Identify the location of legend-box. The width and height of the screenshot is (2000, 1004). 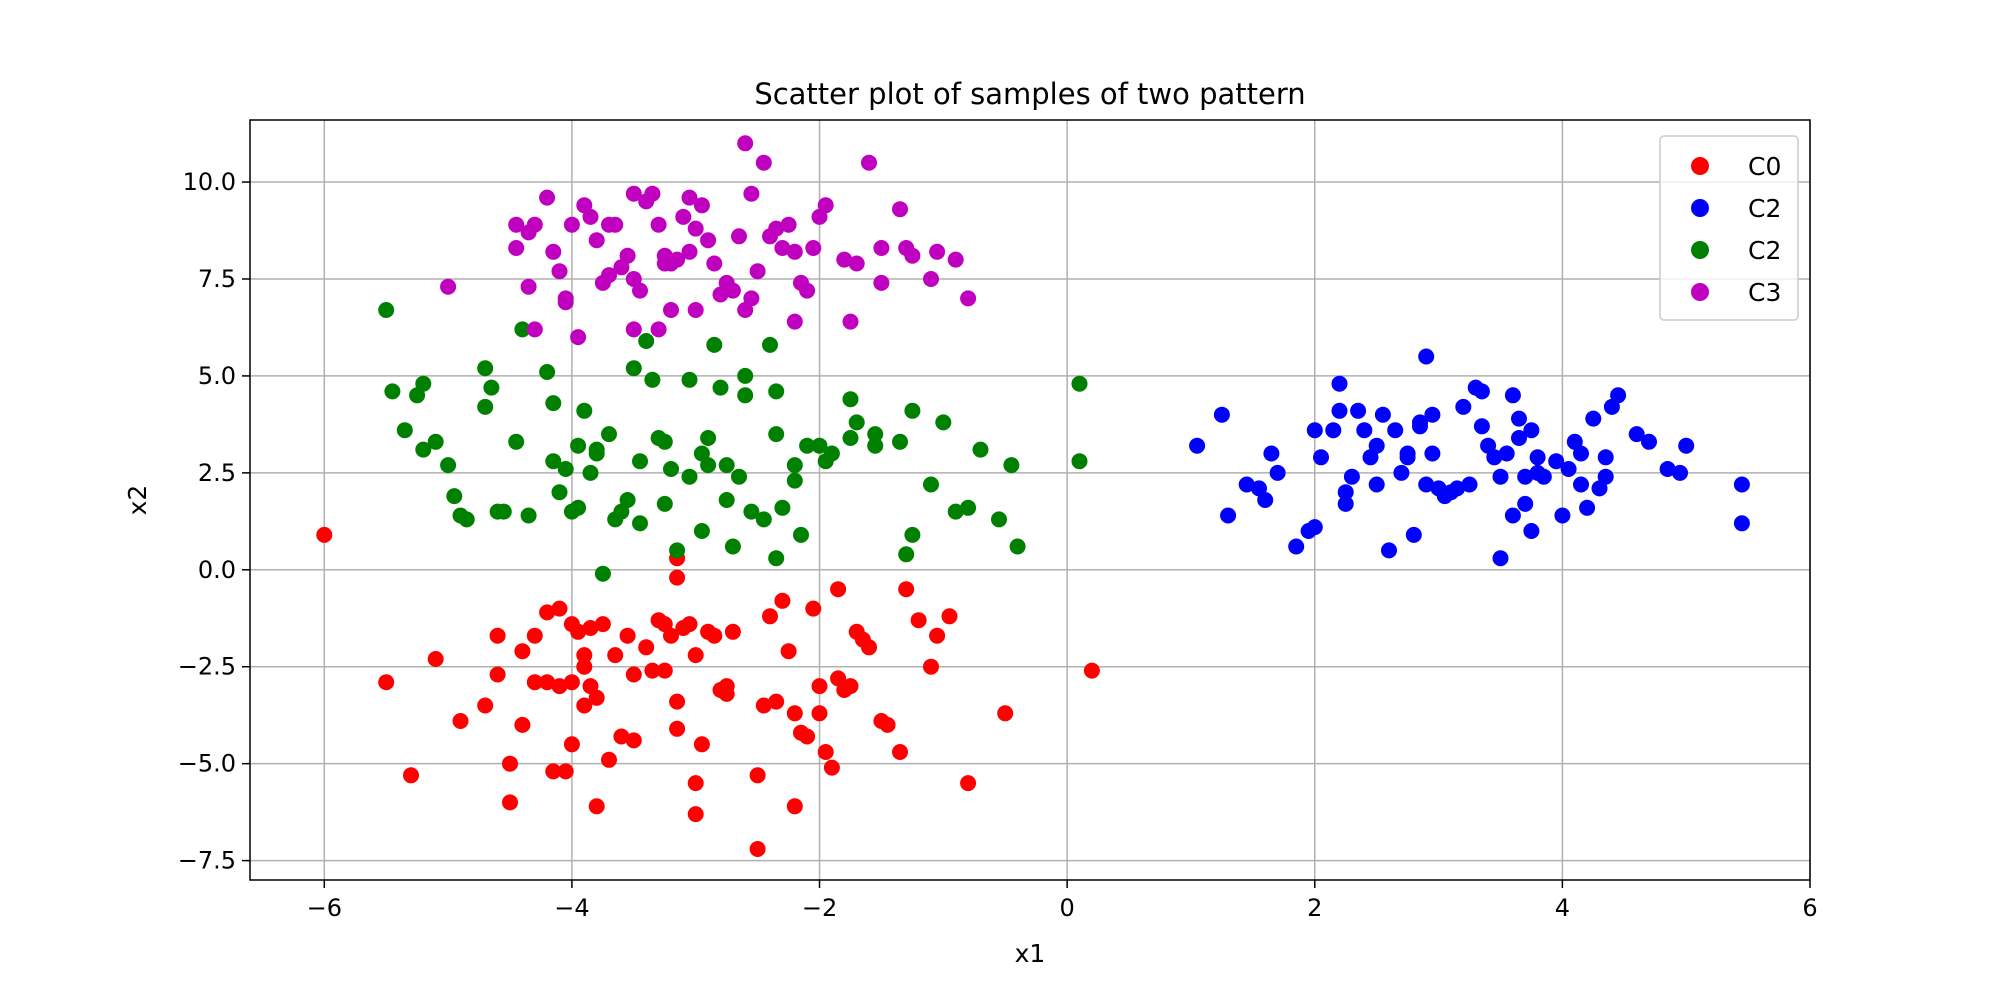
(1729, 228).